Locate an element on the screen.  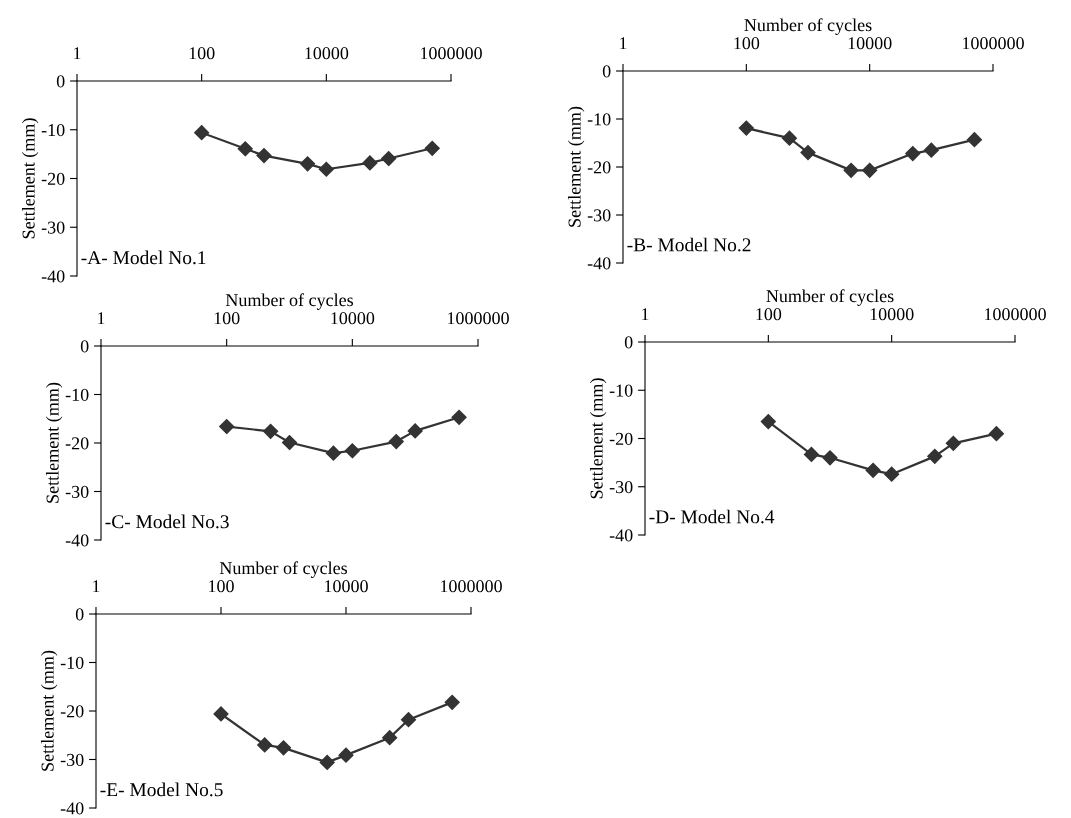
annotation: -B- Model No.2 is located at coordinates (689, 244).